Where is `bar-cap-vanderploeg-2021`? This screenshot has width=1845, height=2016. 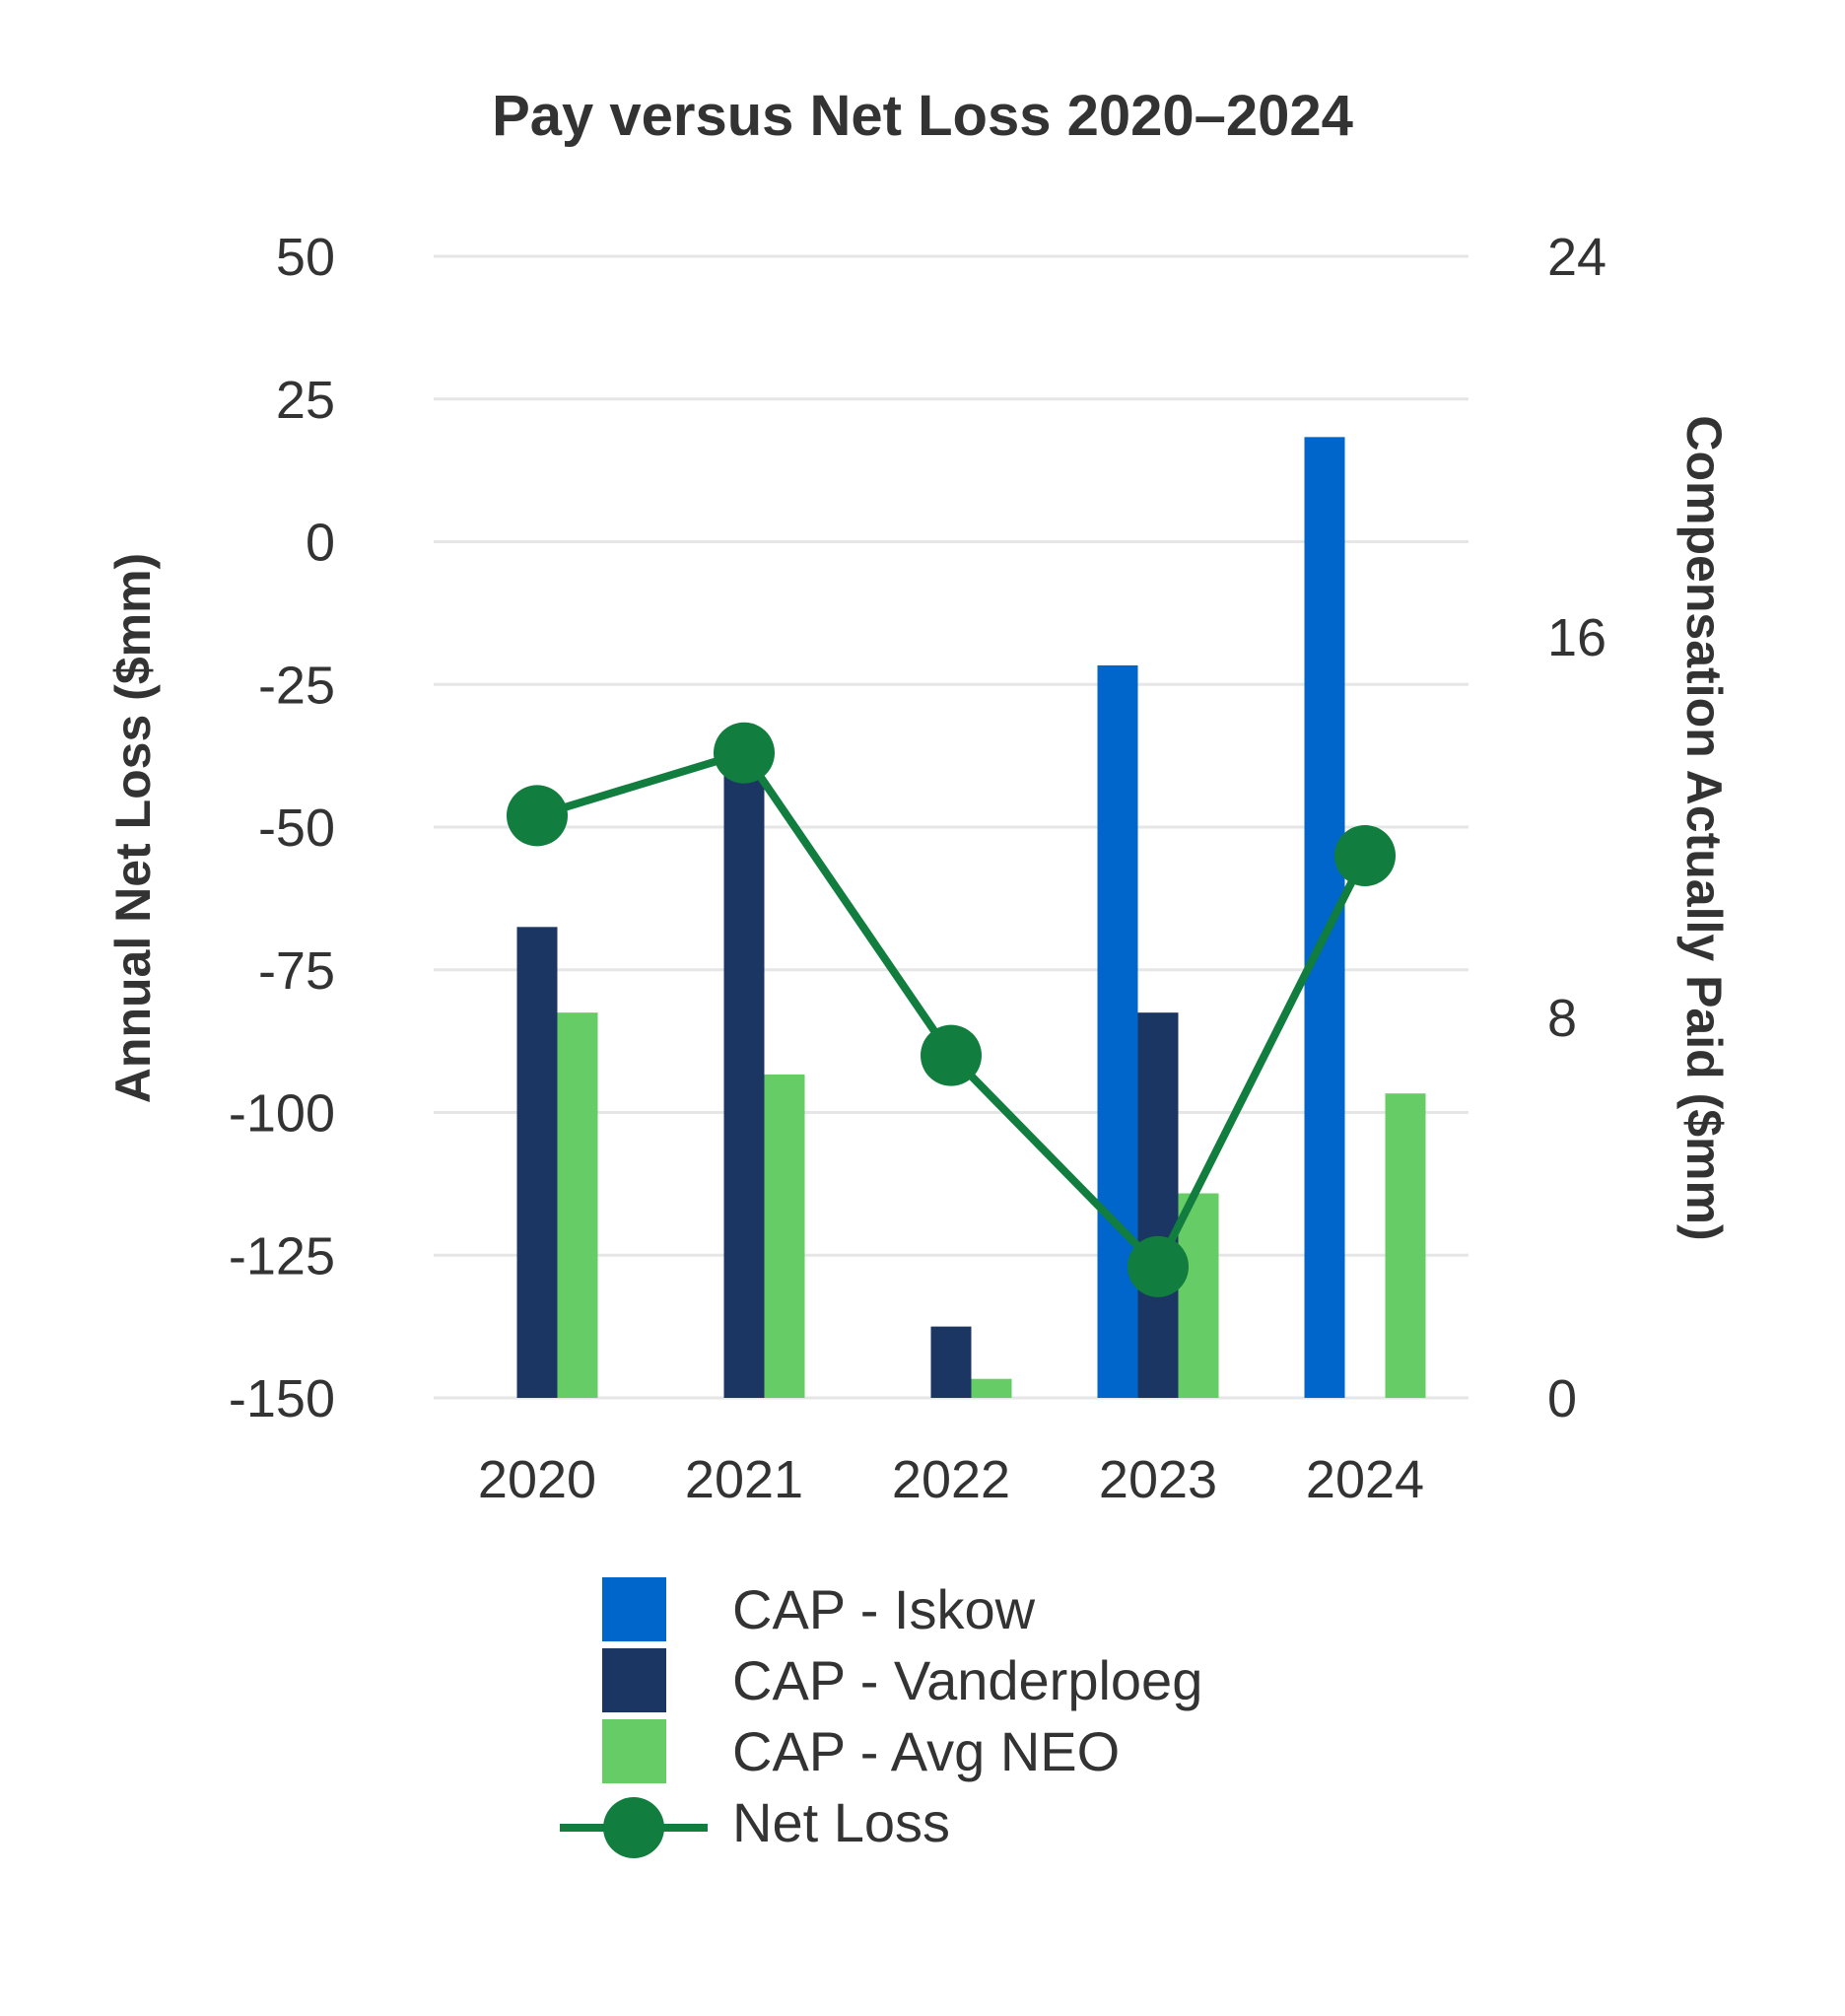 bar-cap-vanderploeg-2021 is located at coordinates (744, 1079).